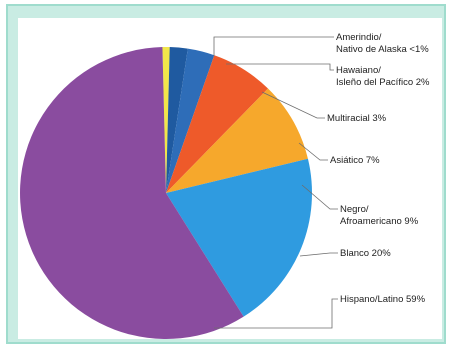 This screenshot has width=455, height=352. Describe the element at coordinates (357, 118) in the screenshot. I see `slice-label-2-line-0: Multiracial 3%` at that location.